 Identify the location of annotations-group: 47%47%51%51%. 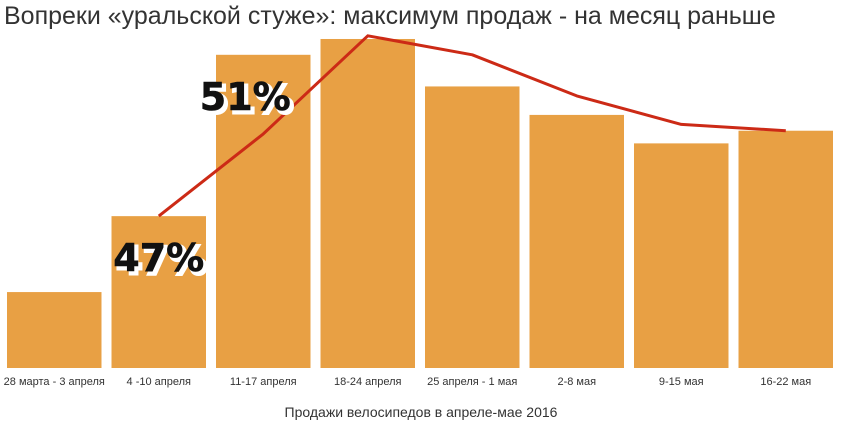
(204, 180).